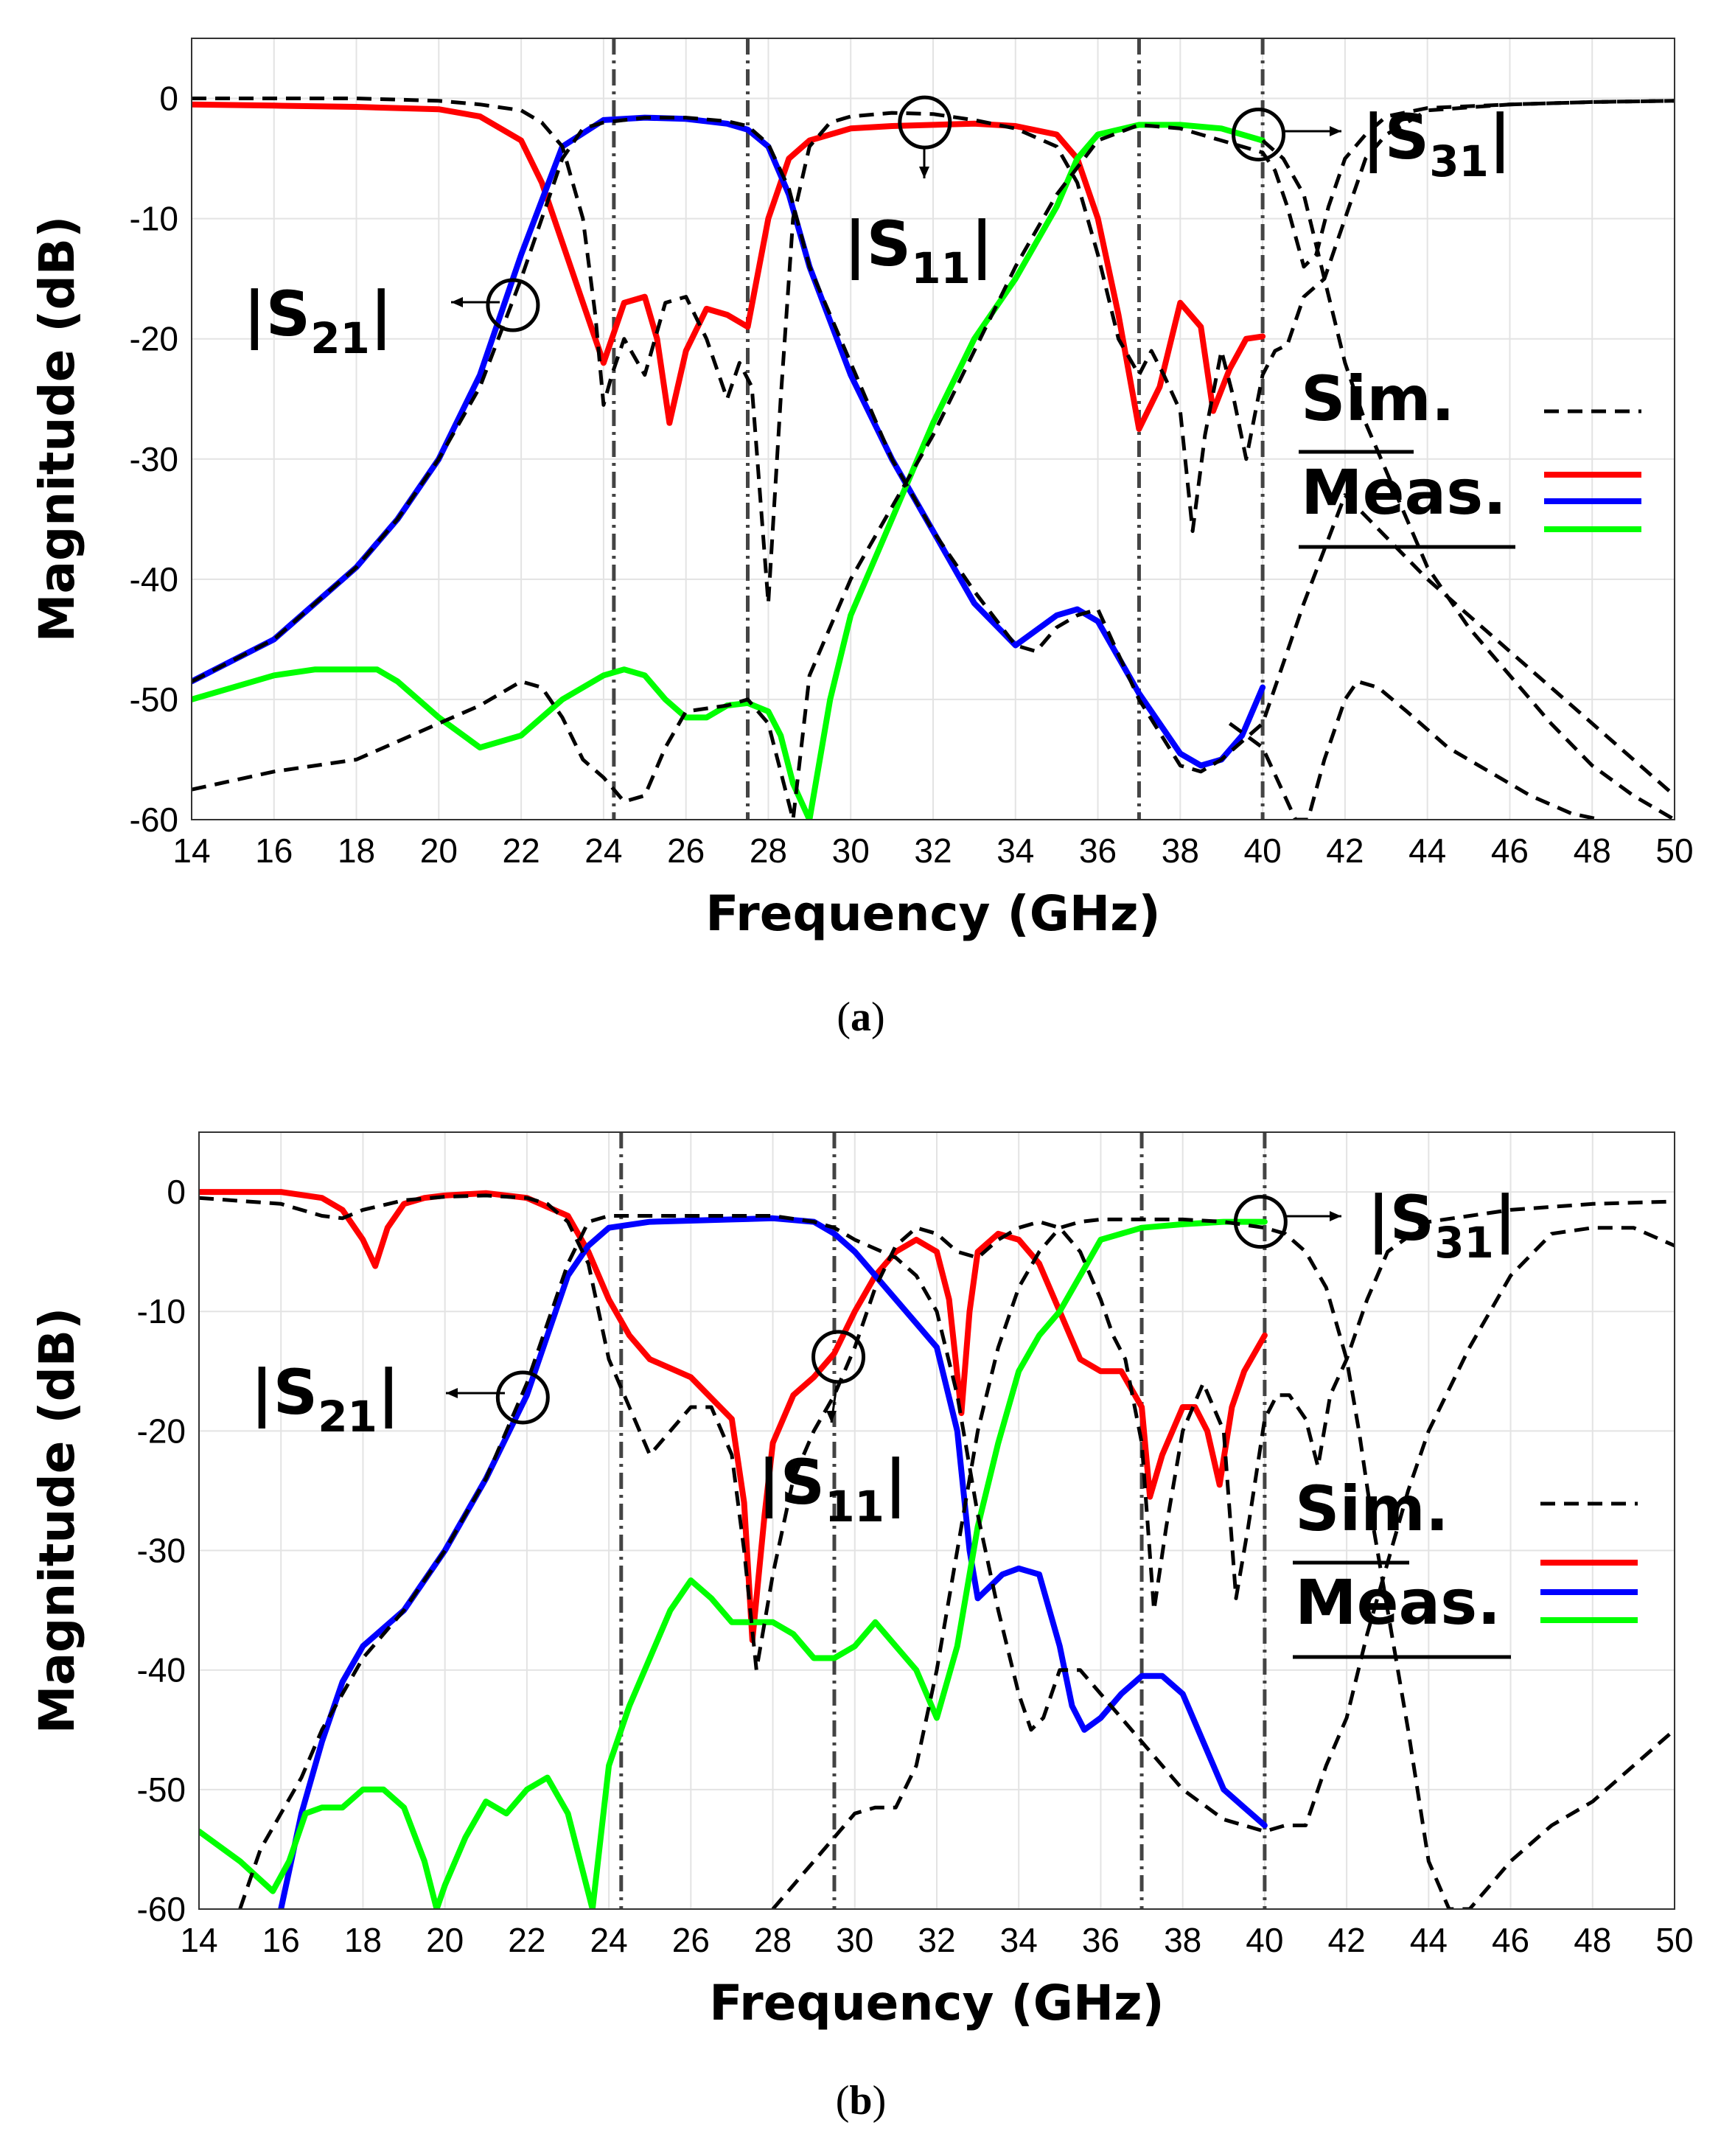  Describe the element at coordinates (1015, 850) in the screenshot. I see `x-tick-label: 34` at that location.